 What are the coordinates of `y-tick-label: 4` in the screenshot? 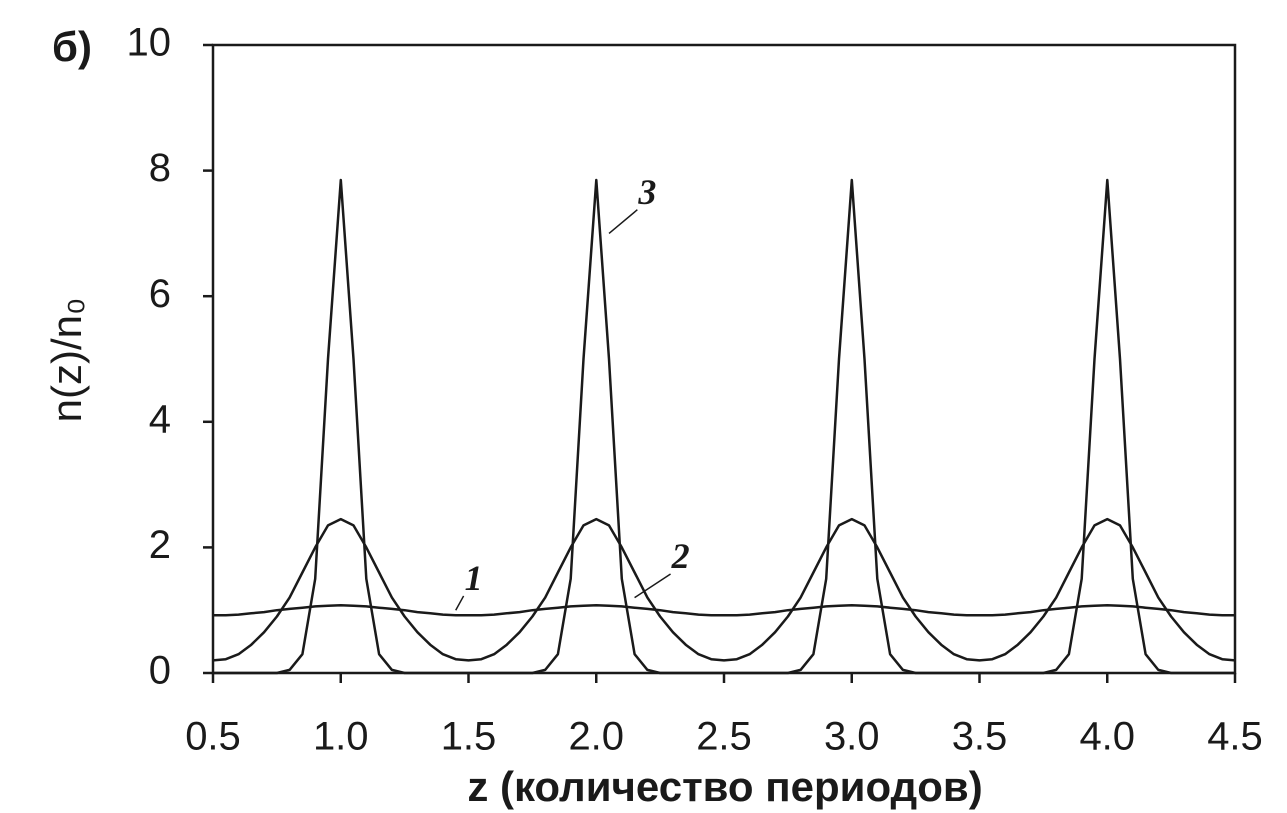 It's located at (160, 419).